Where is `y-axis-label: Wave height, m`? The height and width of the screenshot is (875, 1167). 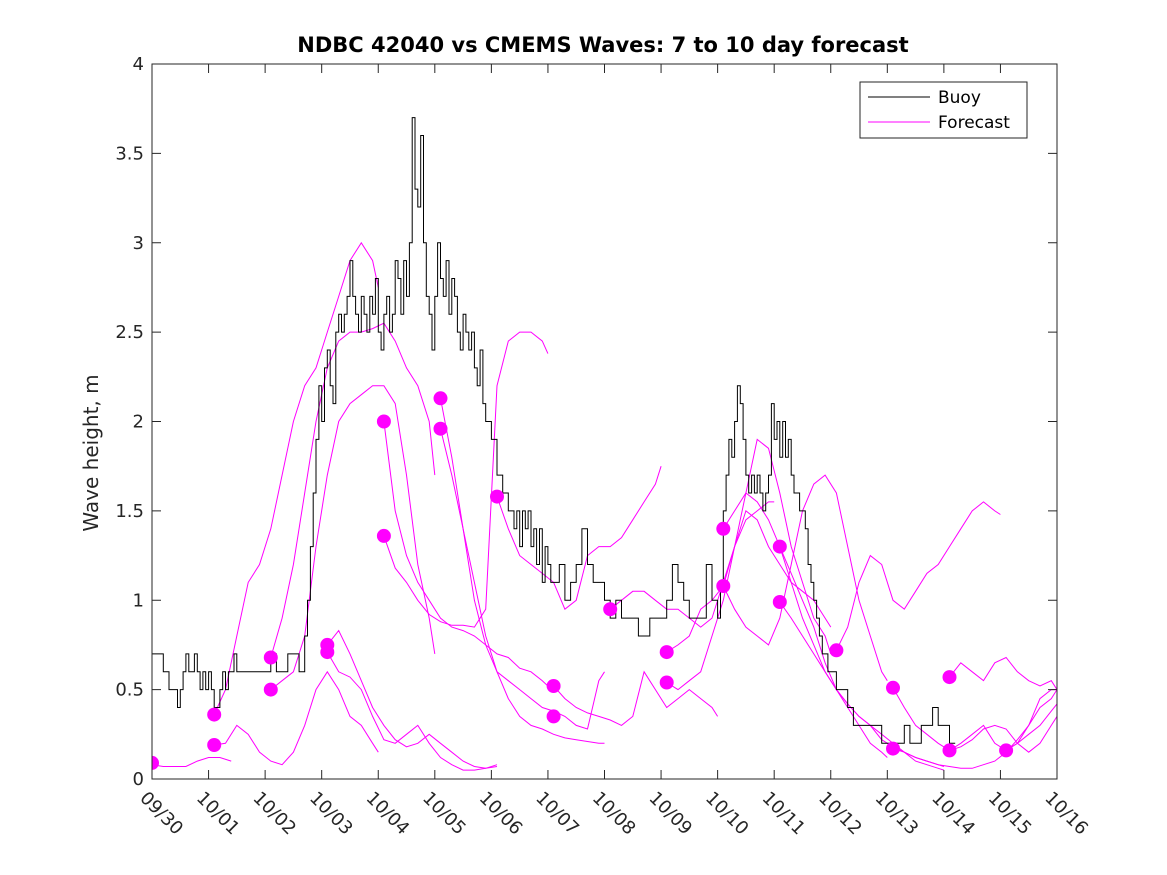 y-axis-label: Wave height, m is located at coordinates (91, 452).